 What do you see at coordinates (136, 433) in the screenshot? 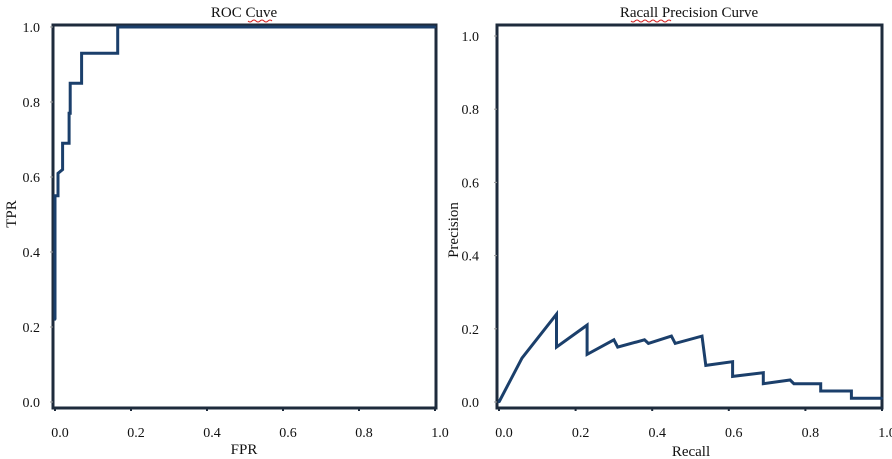
I see `roc-xtick-label: 0.2` at bounding box center [136, 433].